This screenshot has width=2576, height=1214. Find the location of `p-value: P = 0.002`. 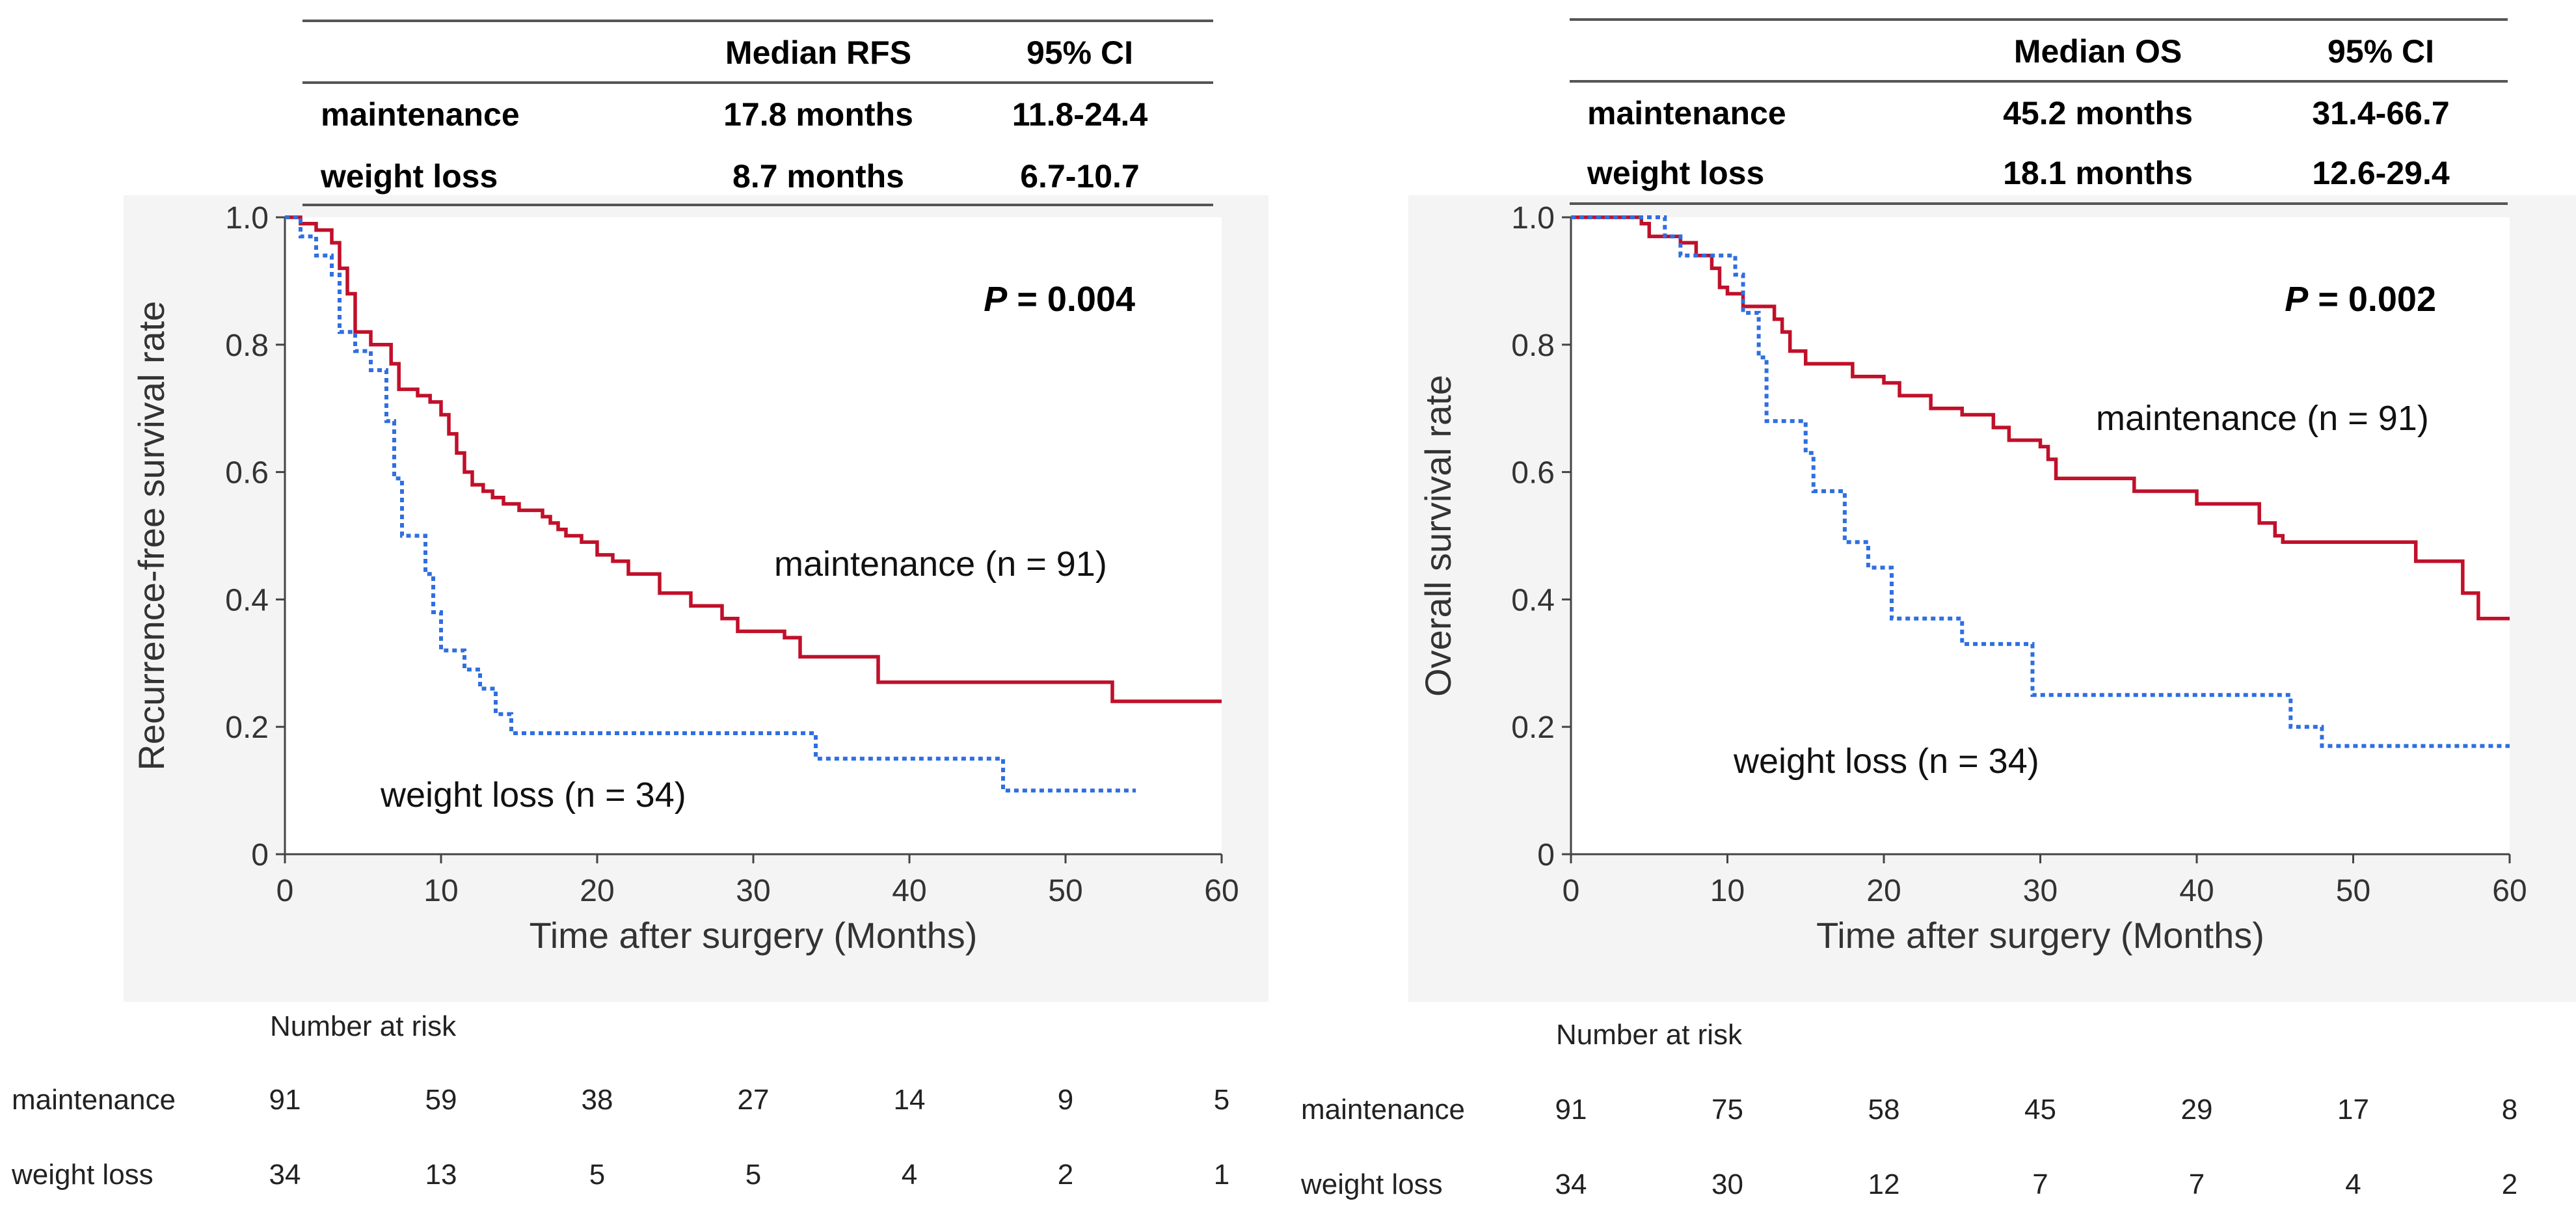

p-value: P = 0.002 is located at coordinates (2360, 299).